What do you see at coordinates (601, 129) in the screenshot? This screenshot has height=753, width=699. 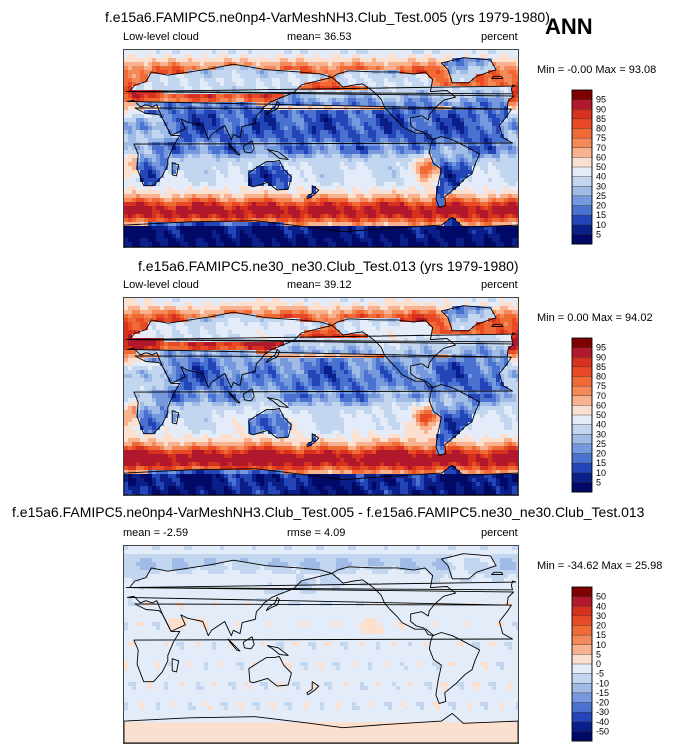 I see `colorbar-tick-label: 80` at bounding box center [601, 129].